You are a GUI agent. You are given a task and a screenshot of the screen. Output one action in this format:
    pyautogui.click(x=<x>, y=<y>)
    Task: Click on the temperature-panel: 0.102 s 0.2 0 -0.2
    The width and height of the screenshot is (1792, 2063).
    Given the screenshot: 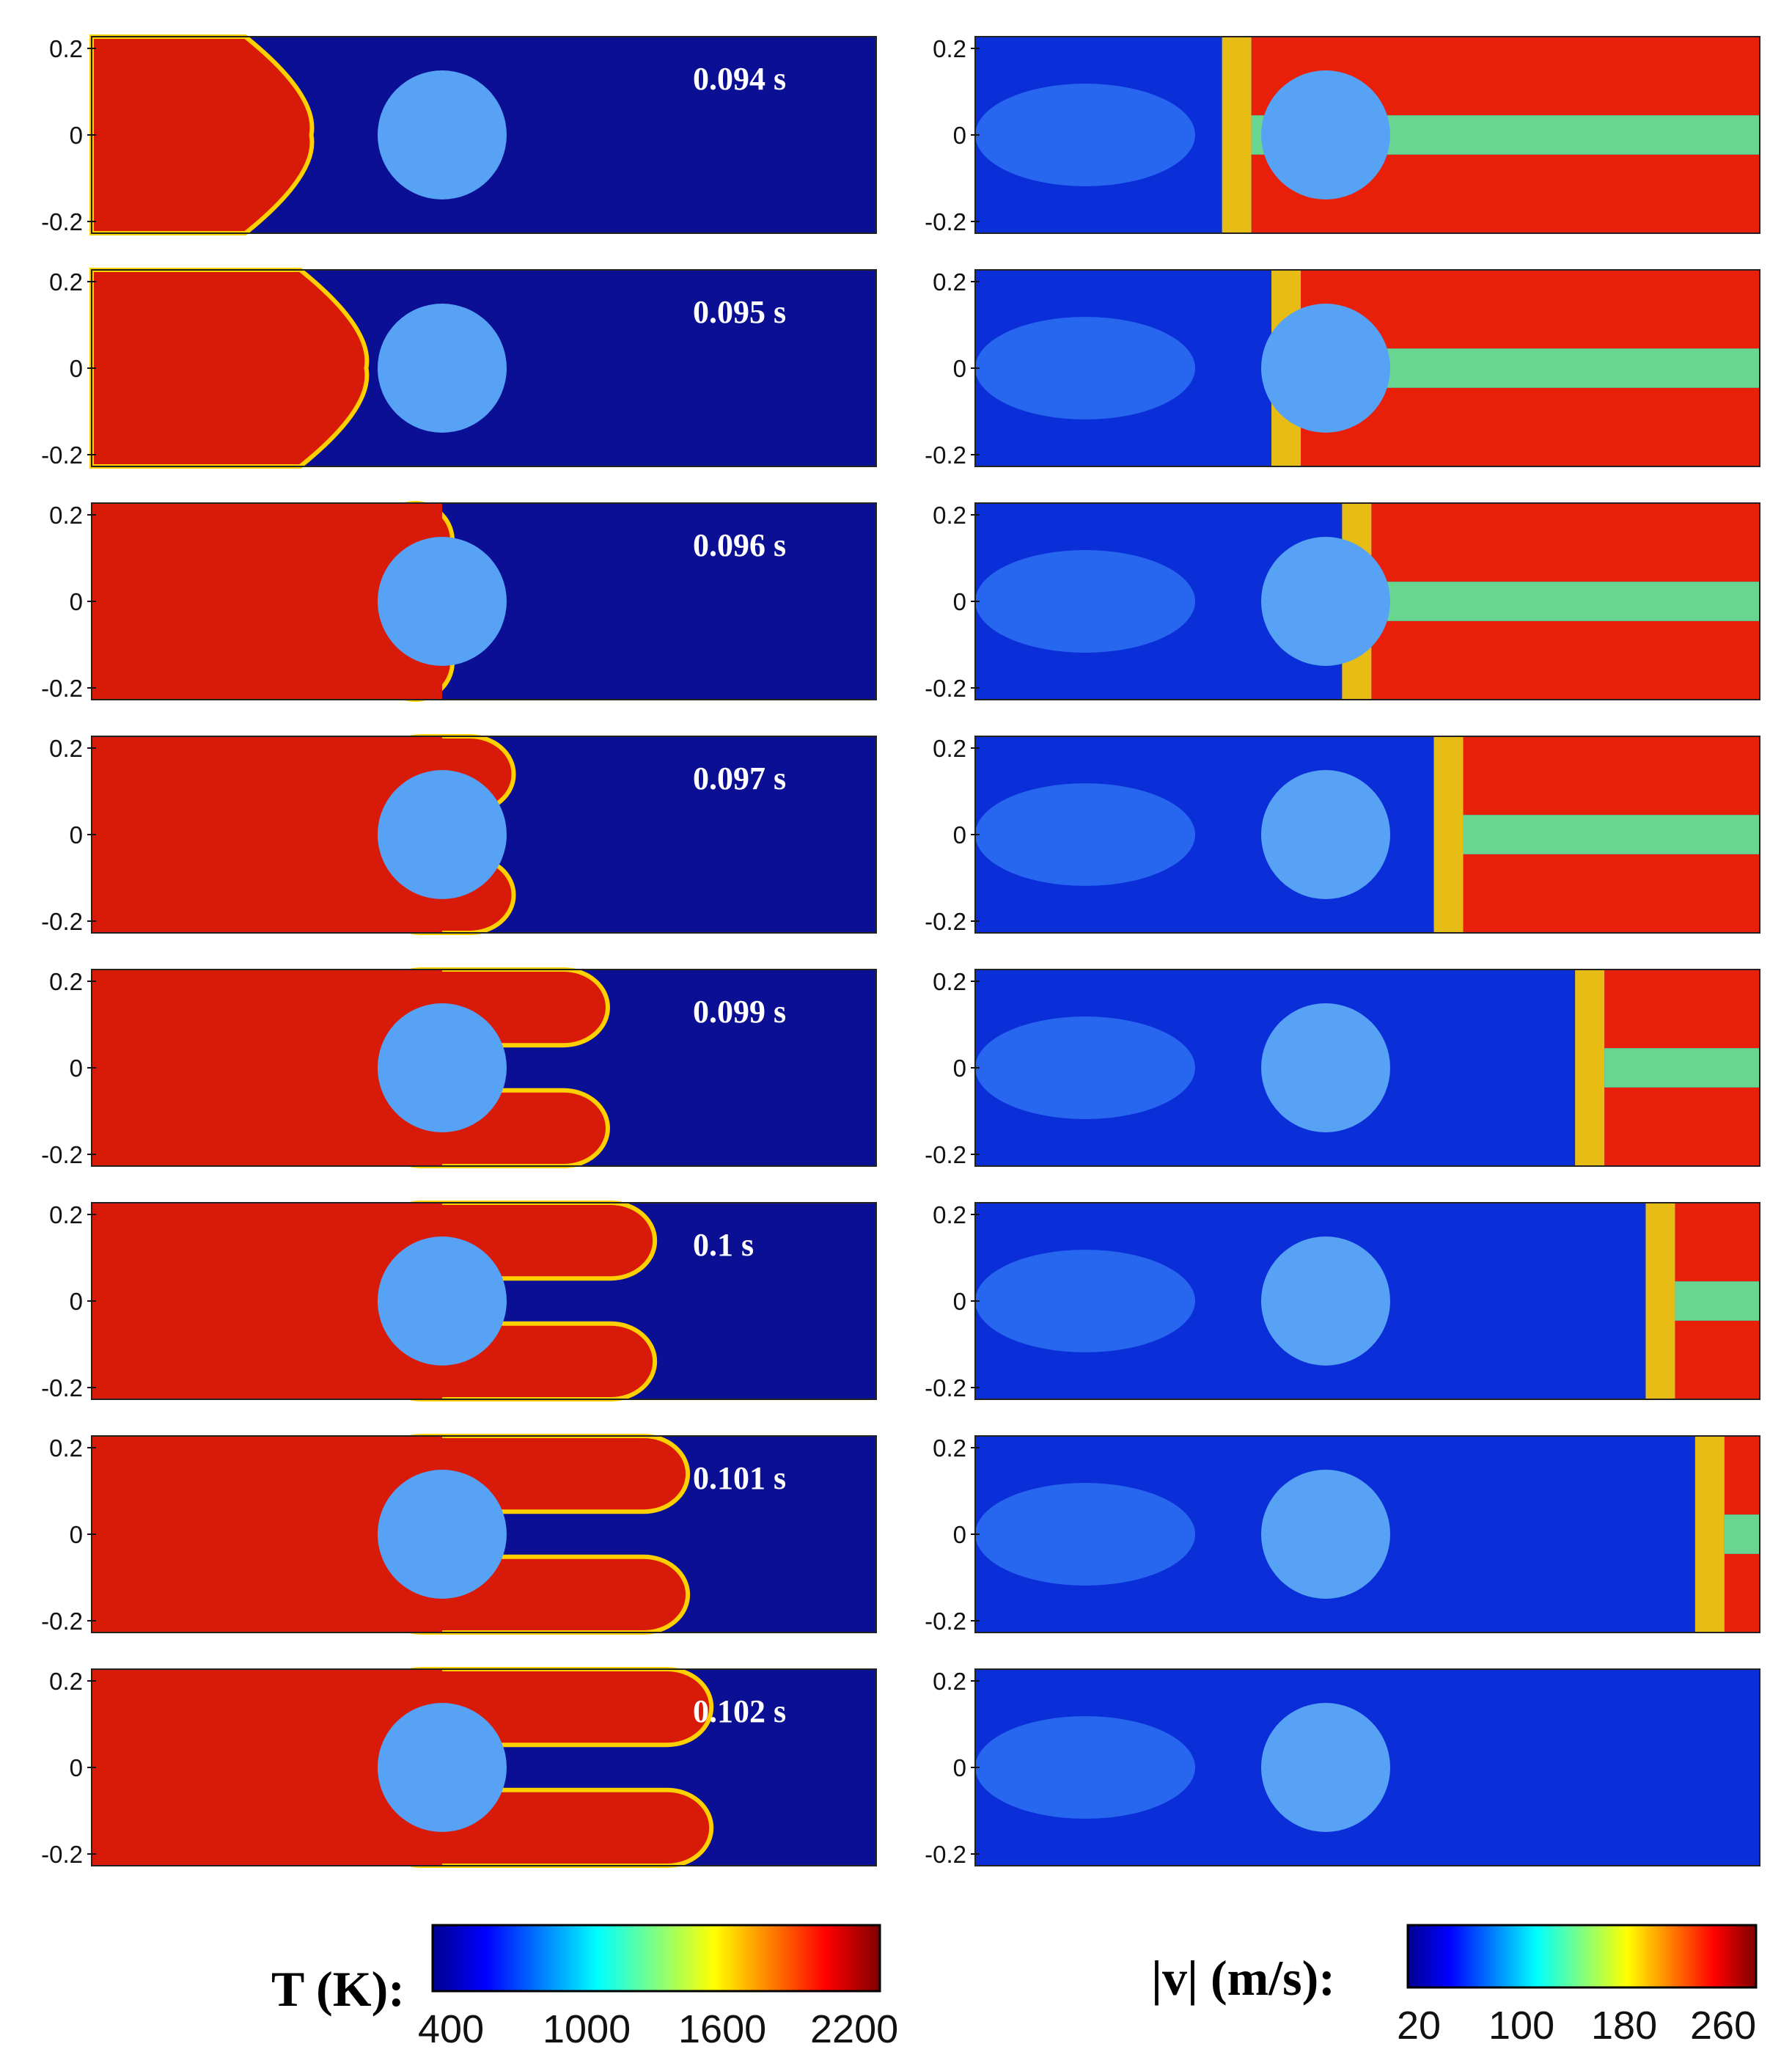 What is the action you would take?
    pyautogui.click(x=459, y=1767)
    